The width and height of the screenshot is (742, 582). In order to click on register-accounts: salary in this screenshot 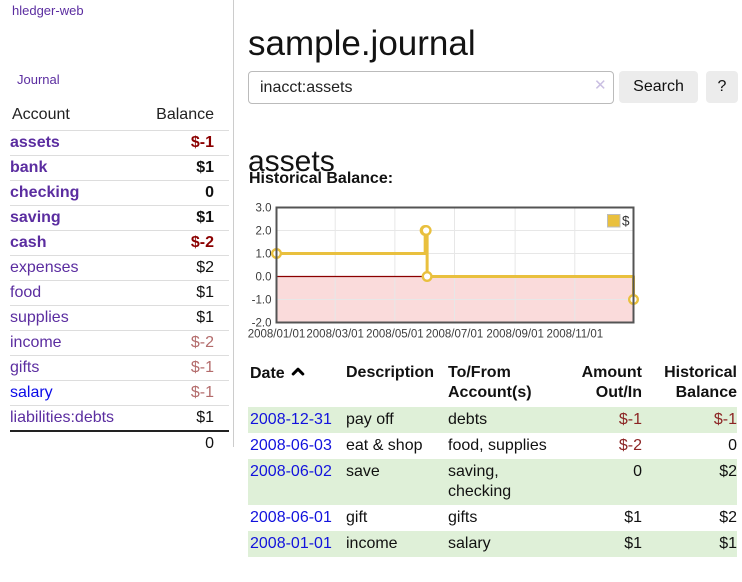, I will do `click(469, 543)`.